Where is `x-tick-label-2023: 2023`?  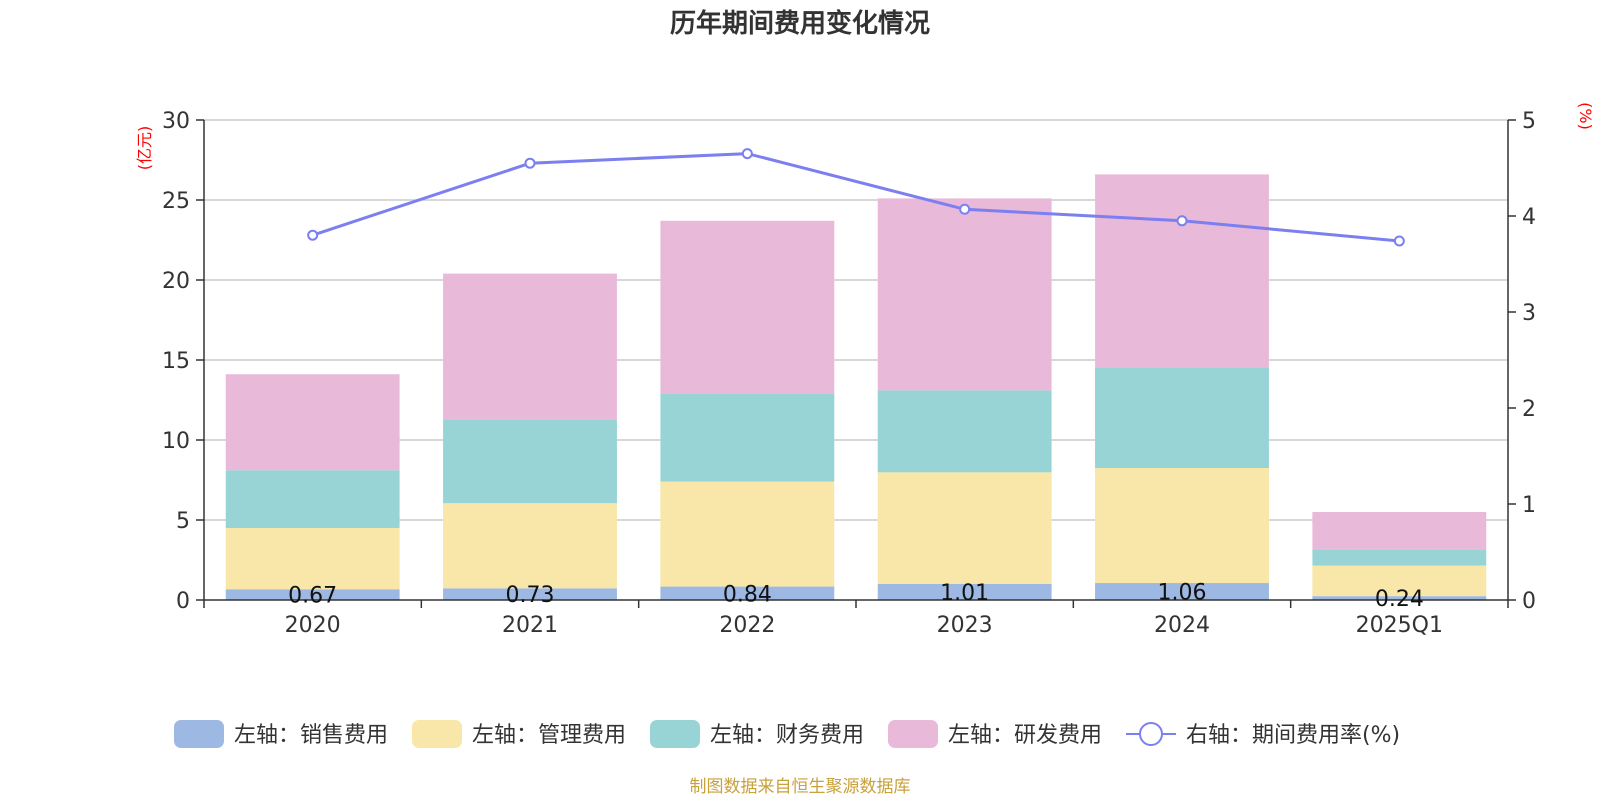
x-tick-label-2023: 2023 is located at coordinates (965, 625).